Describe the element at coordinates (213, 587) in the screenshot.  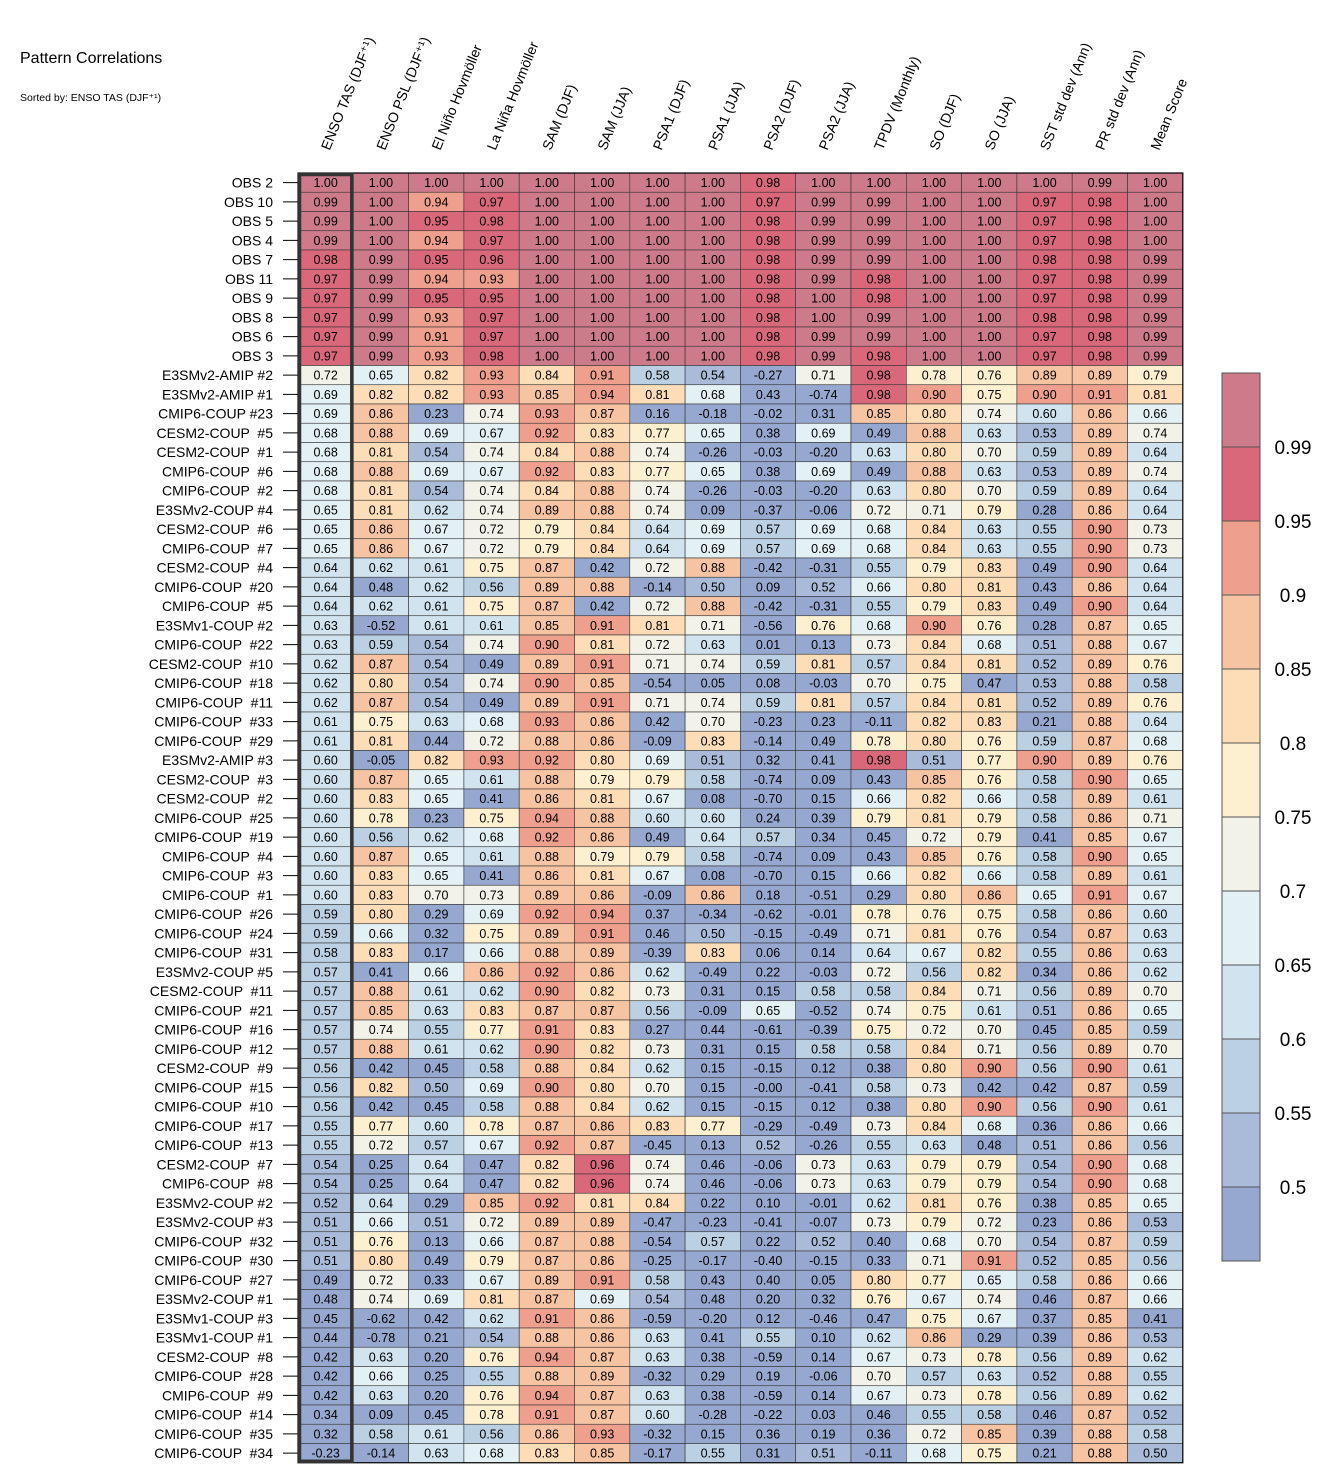
I see `row-label: CMIP6-COUP #20` at that location.